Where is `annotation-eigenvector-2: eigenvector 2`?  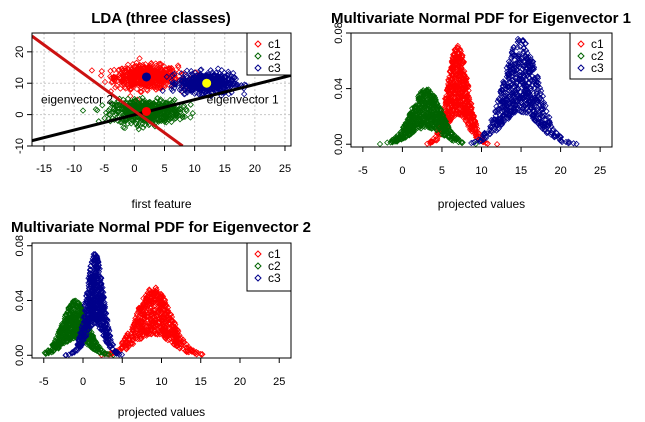 annotation-eigenvector-2: eigenvector 2 is located at coordinates (77, 100).